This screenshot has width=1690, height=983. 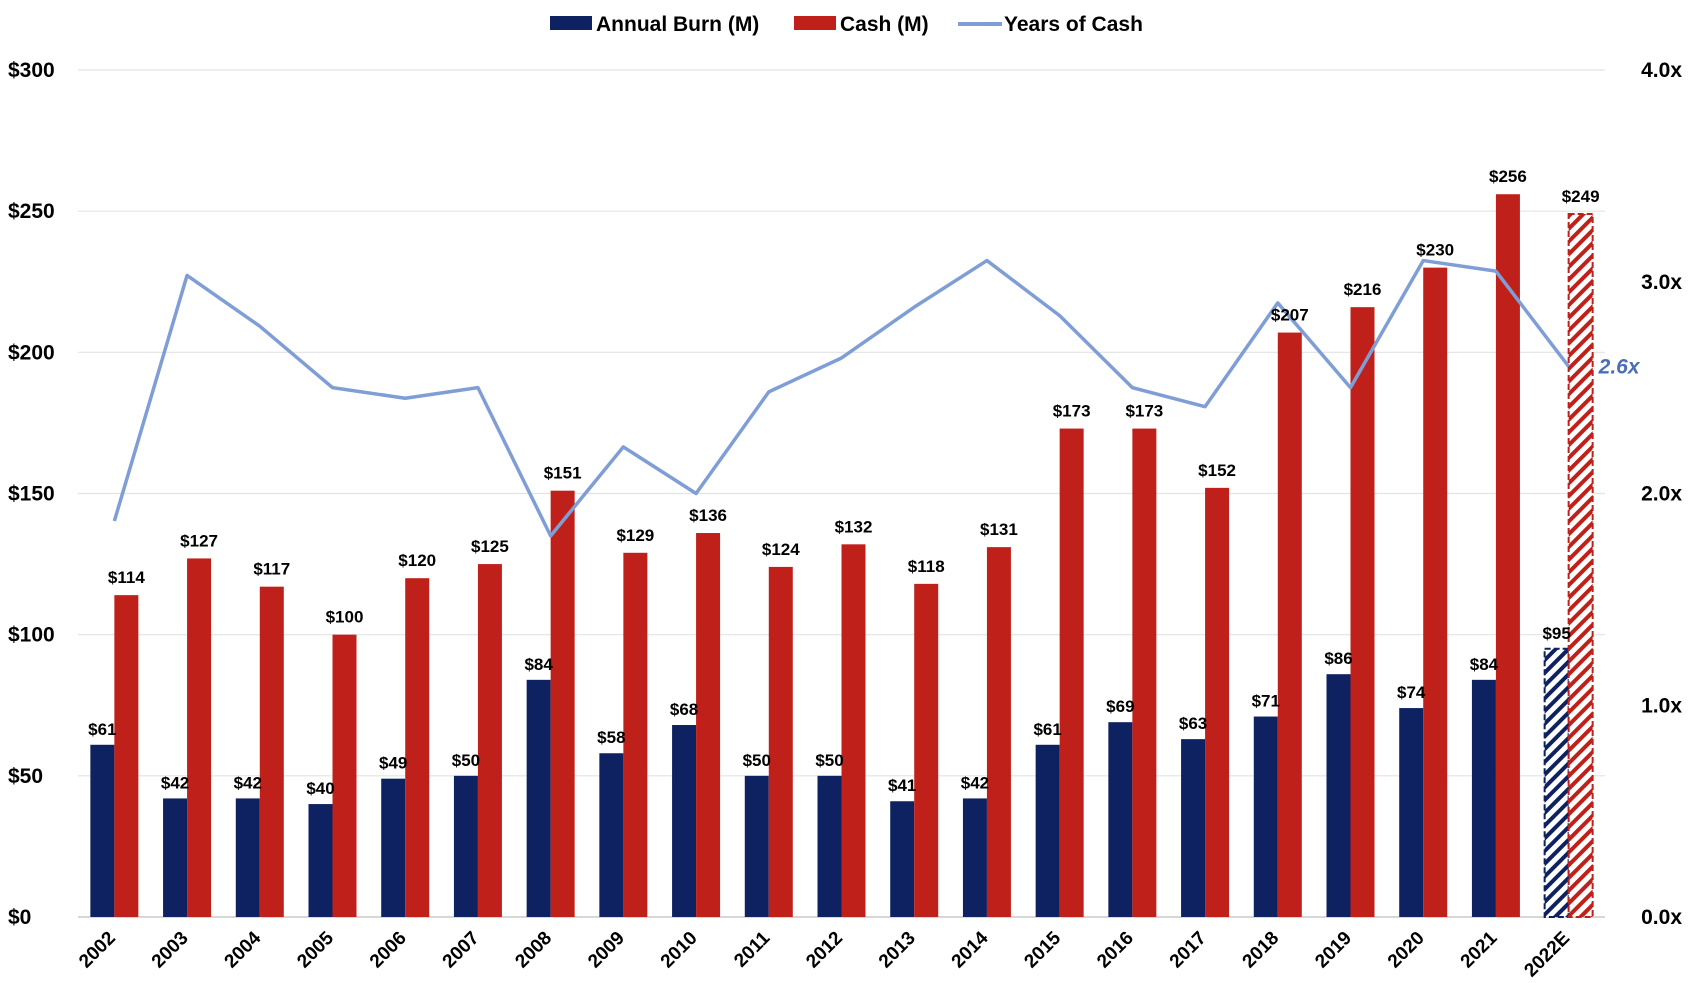 I want to click on x-tick-label: 2018, so click(x=1261, y=950).